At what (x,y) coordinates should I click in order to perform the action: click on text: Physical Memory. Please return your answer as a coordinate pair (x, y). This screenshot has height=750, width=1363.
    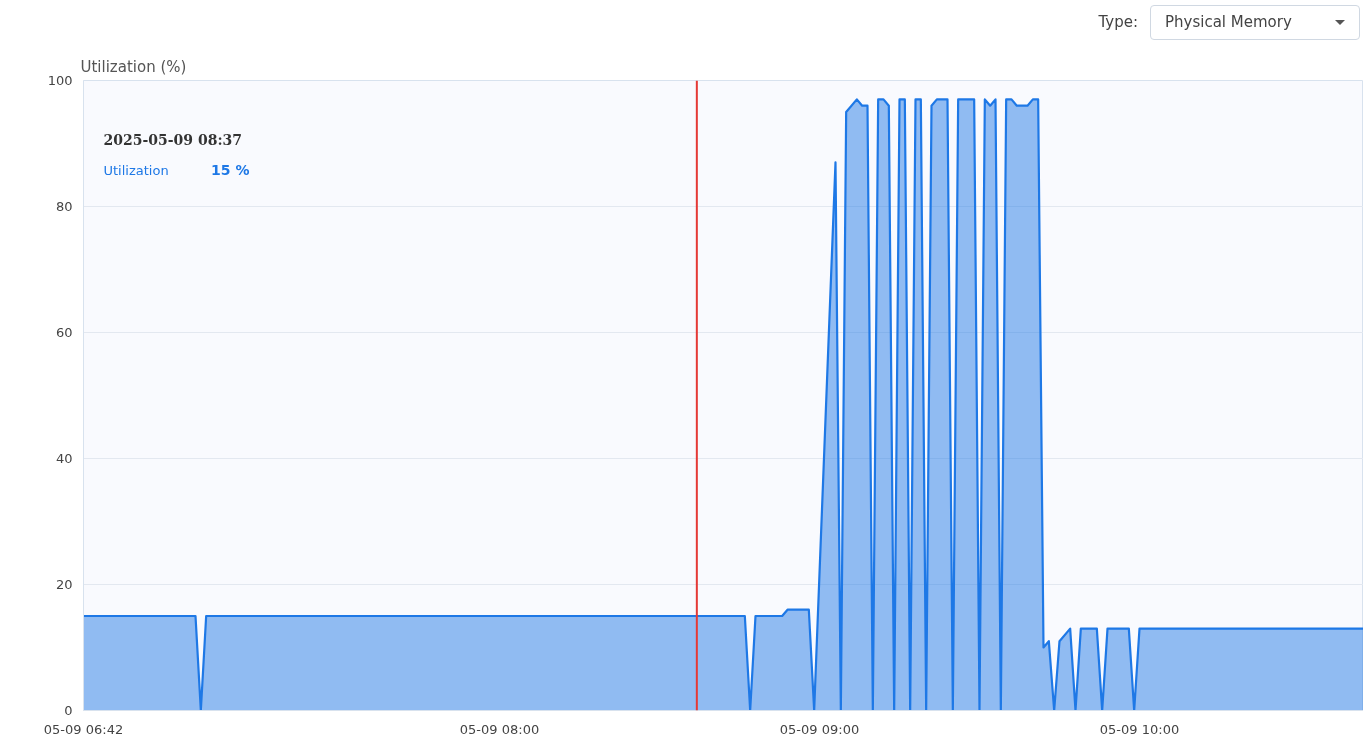
    Looking at the image, I should click on (1255, 23).